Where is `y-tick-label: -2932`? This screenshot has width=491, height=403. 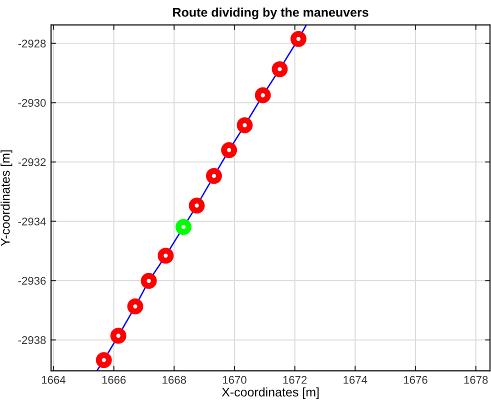
y-tick-label: -2932 is located at coordinates (32, 162).